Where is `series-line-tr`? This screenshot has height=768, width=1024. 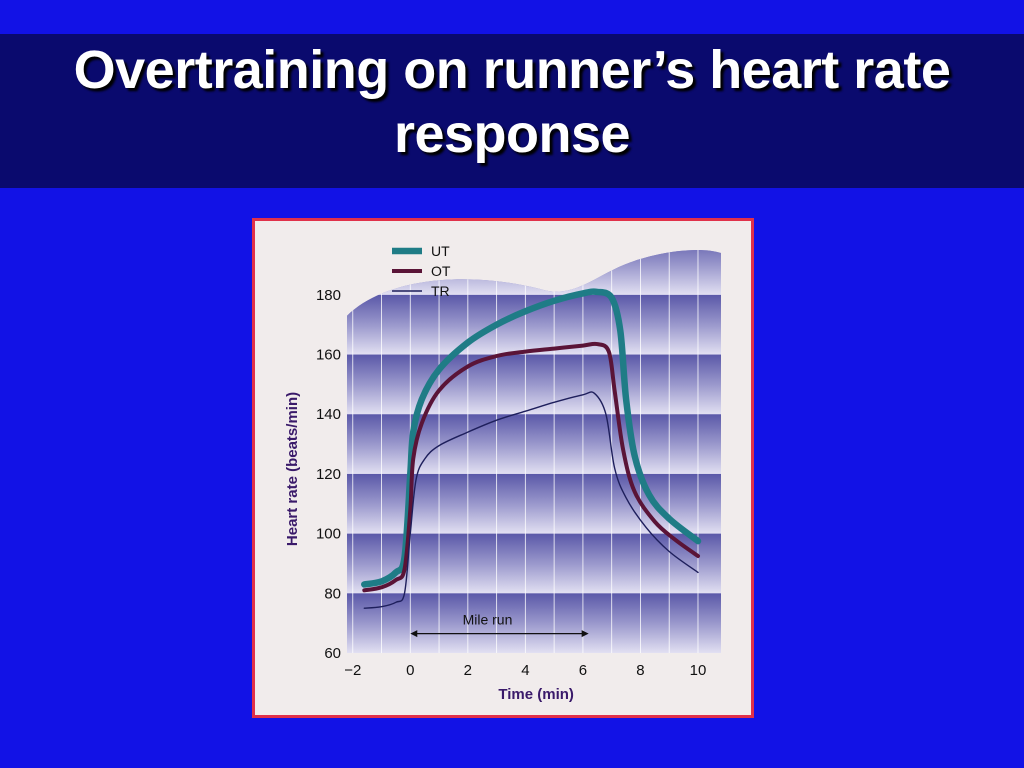
series-line-tr is located at coordinates (531, 500).